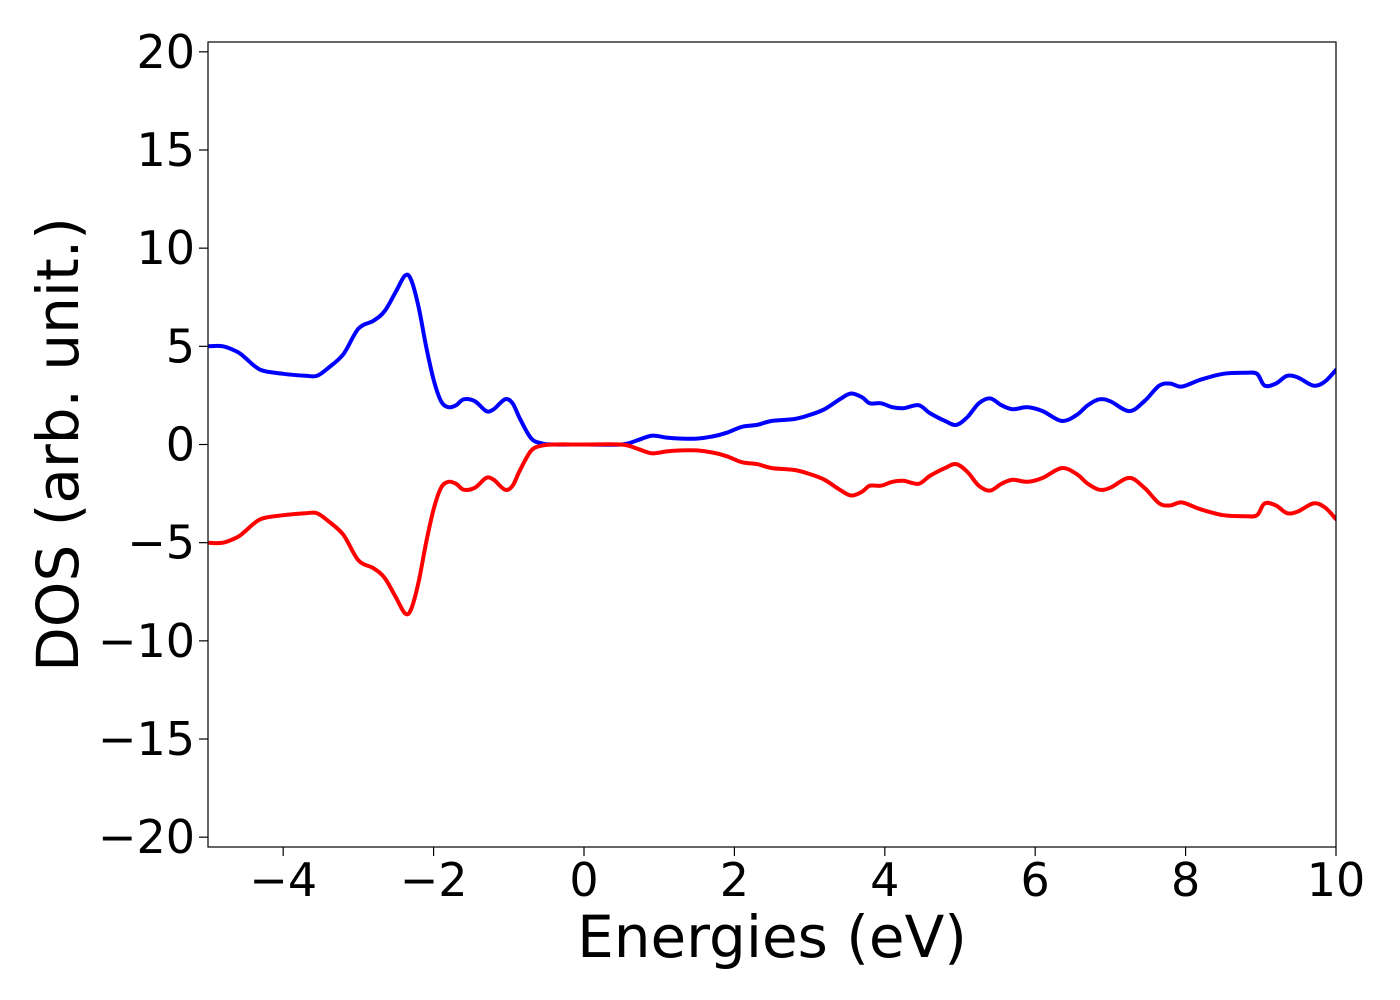 This screenshot has height=1000, width=1400. Describe the element at coordinates (58, 444) in the screenshot. I see `y-axis-title: DOS (arb. unit.)` at that location.